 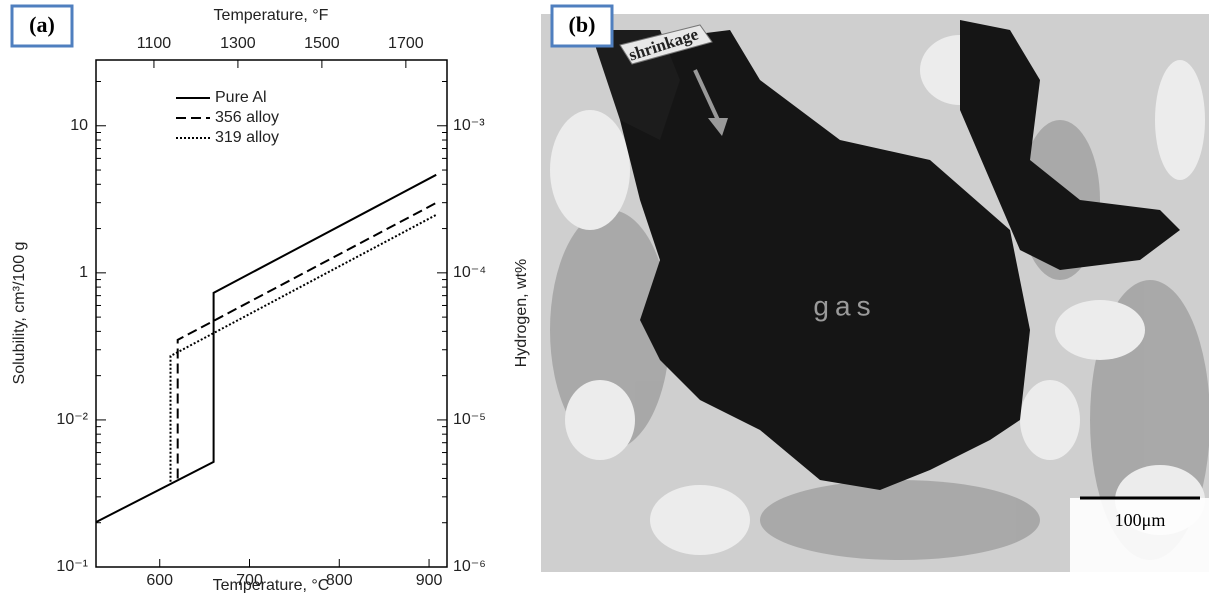 I want to click on x-tick-label: 800, so click(x=339, y=580).